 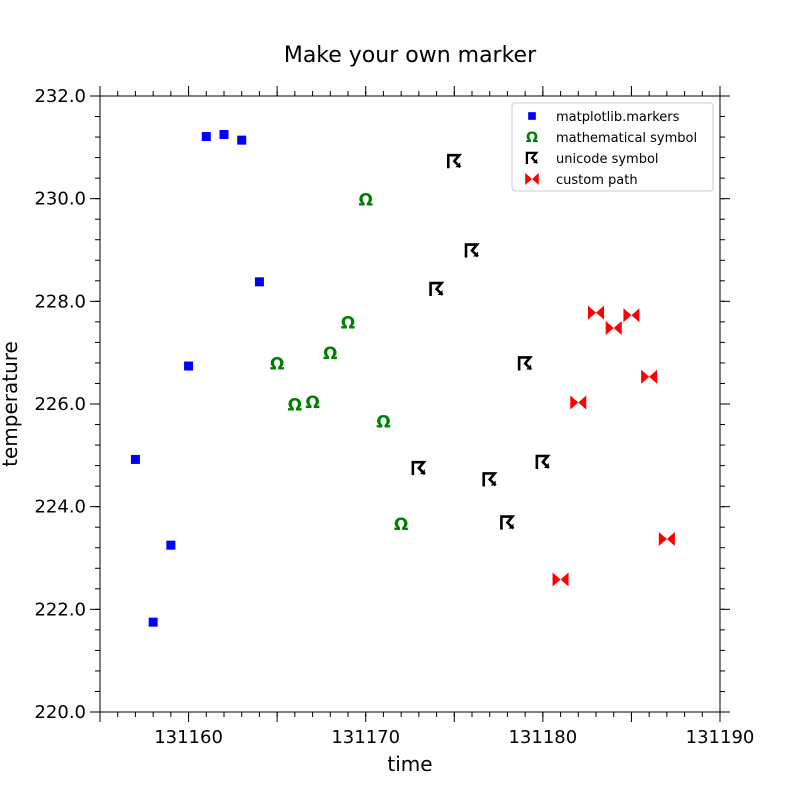 What do you see at coordinates (626, 138) in the screenshot?
I see `legend-label: mathematical symbol` at bounding box center [626, 138].